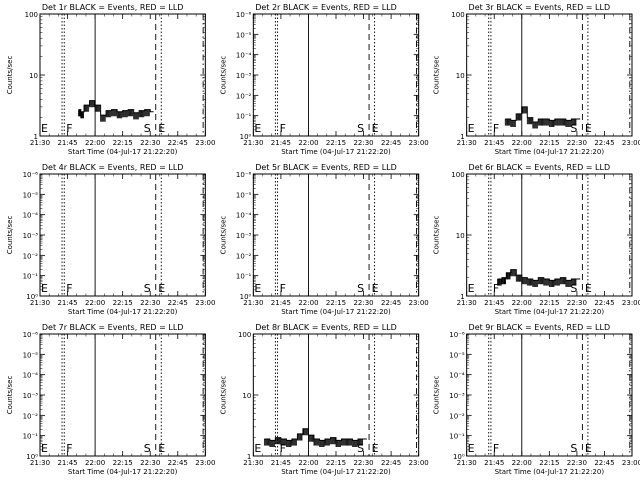  Describe the element at coordinates (315, 434) in the screenshot. I see `series-line` at that location.